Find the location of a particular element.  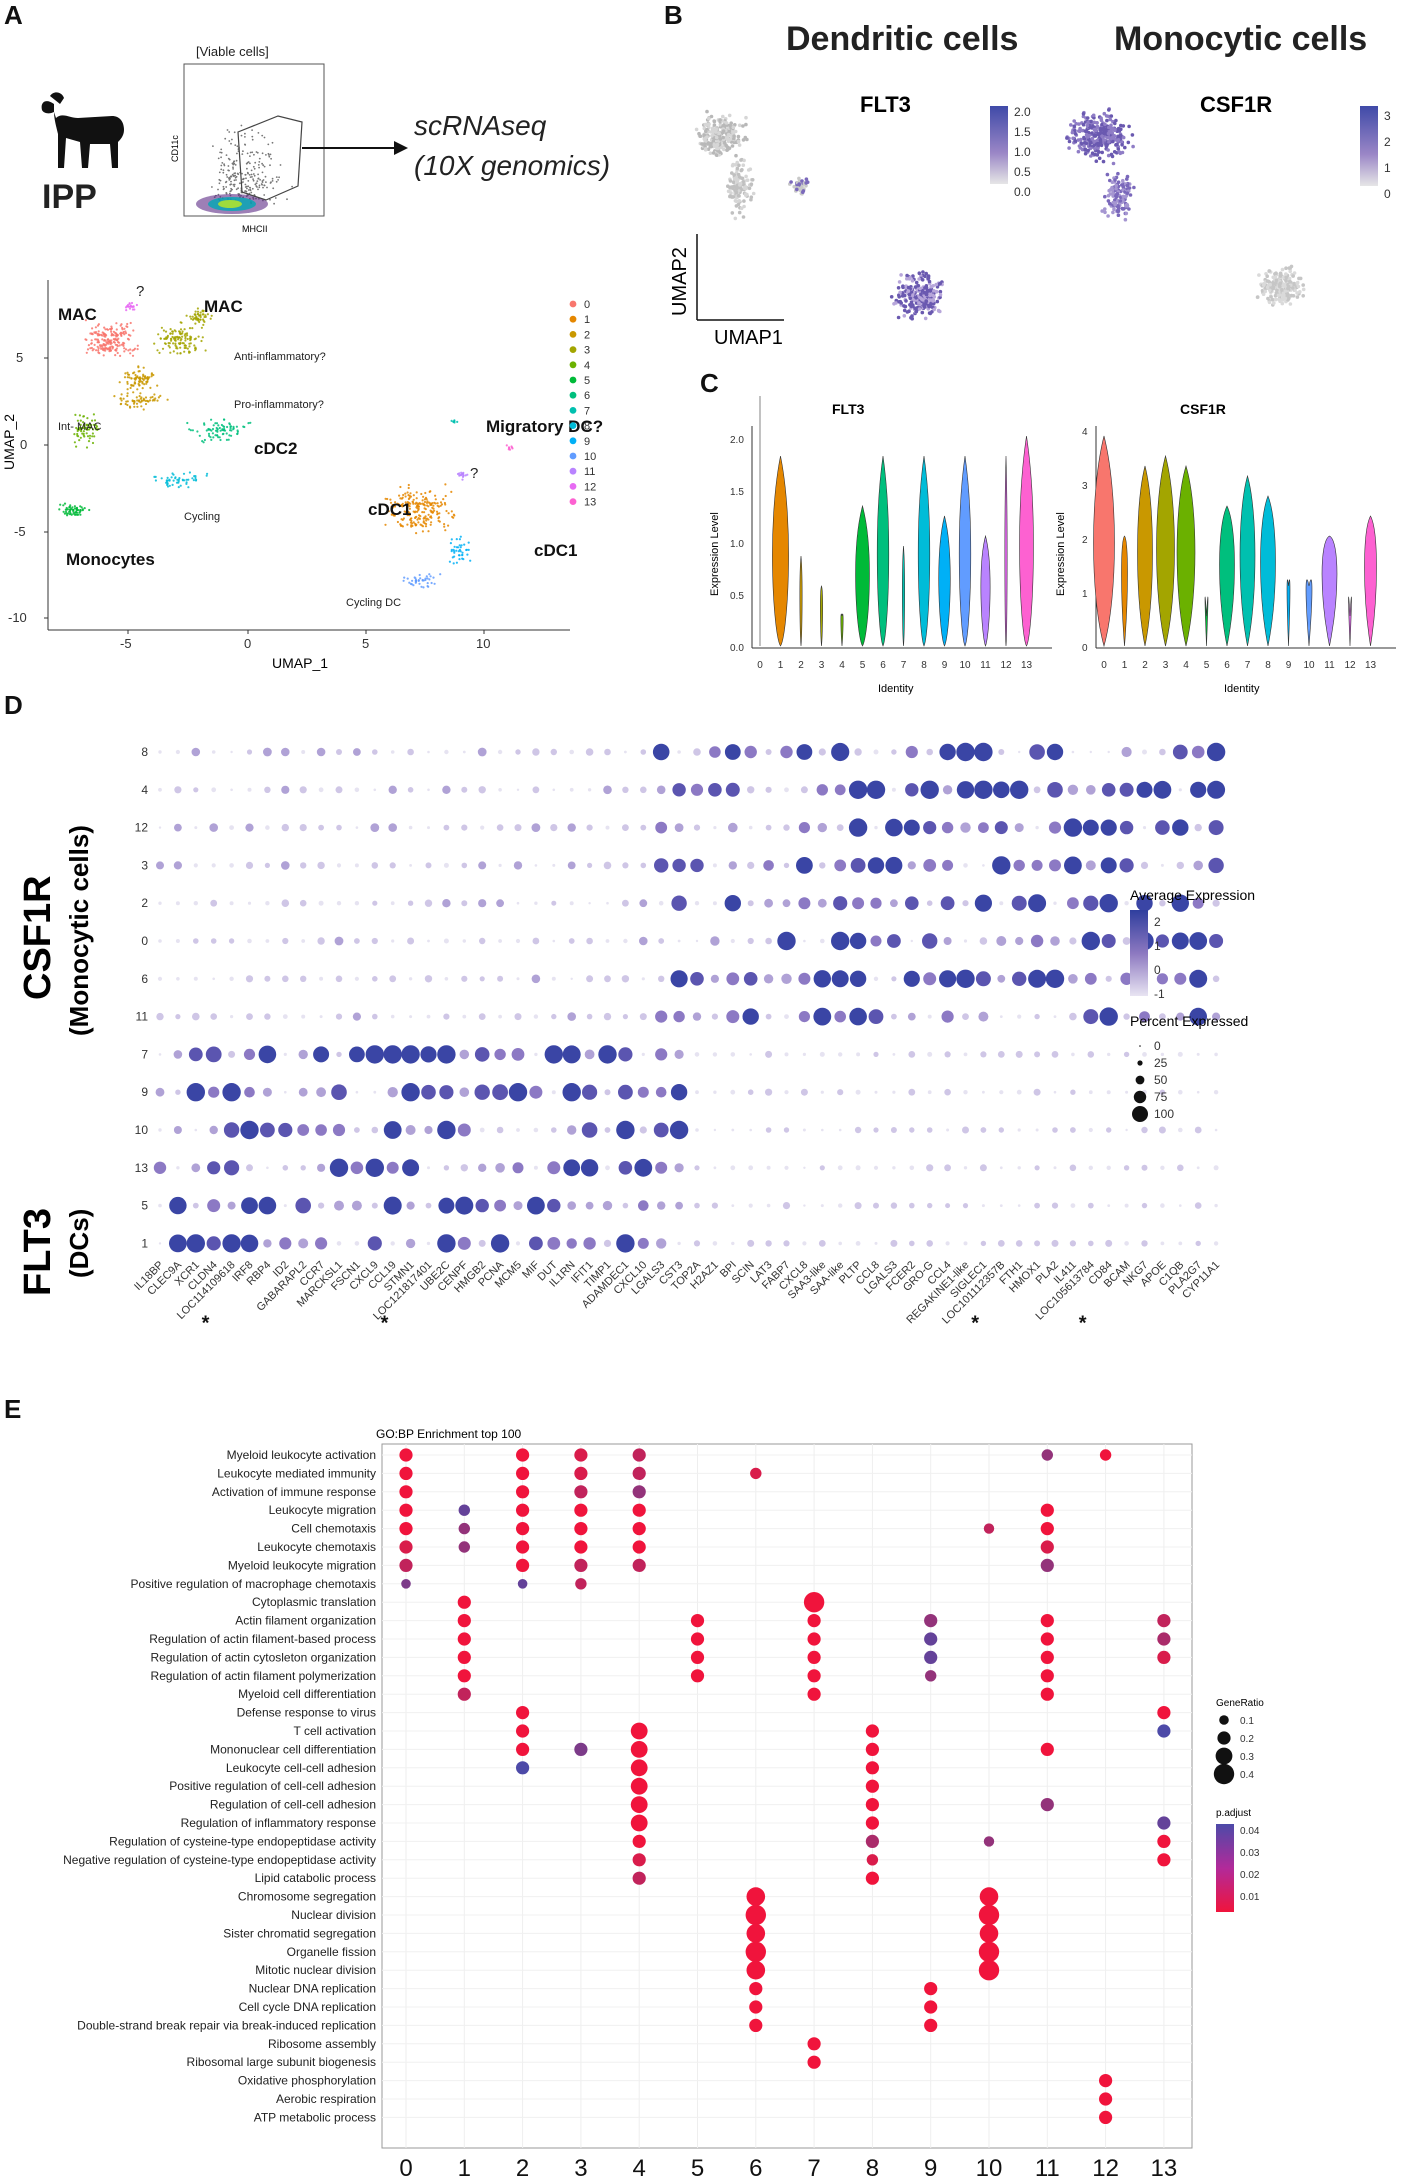

go-term-label: Leukocyte migration is located at coordinates (322, 1510).